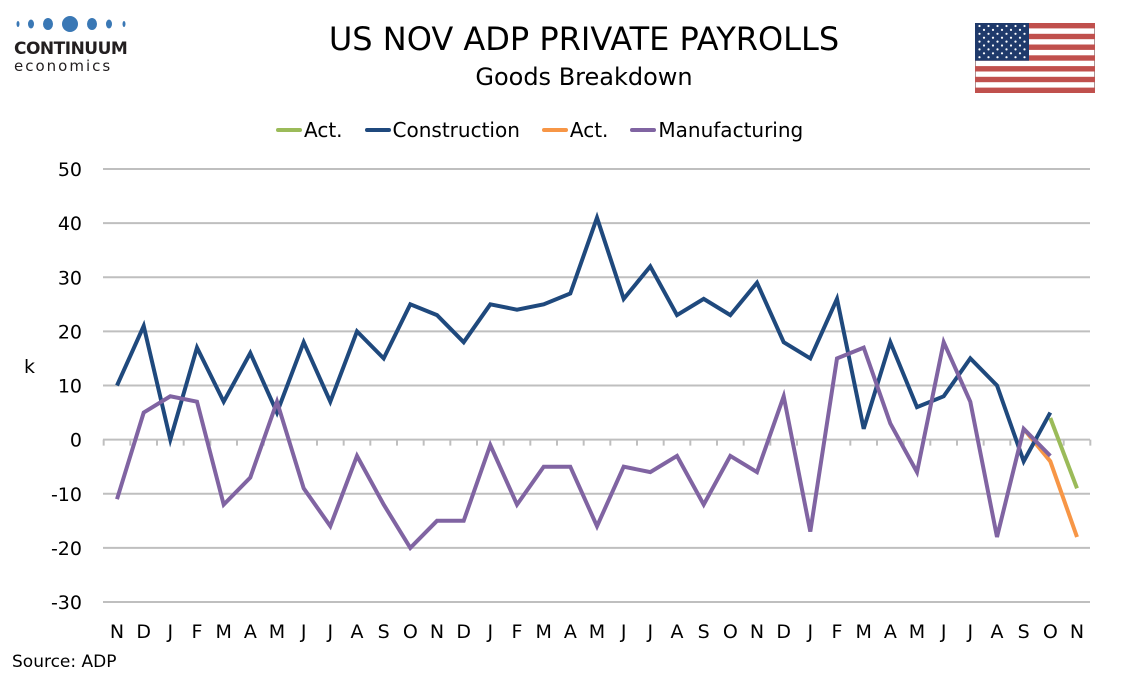 This screenshot has height=680, width=1134. I want to click on continuum-economics-logo: CONTINUUM economics, so click(74, 44).